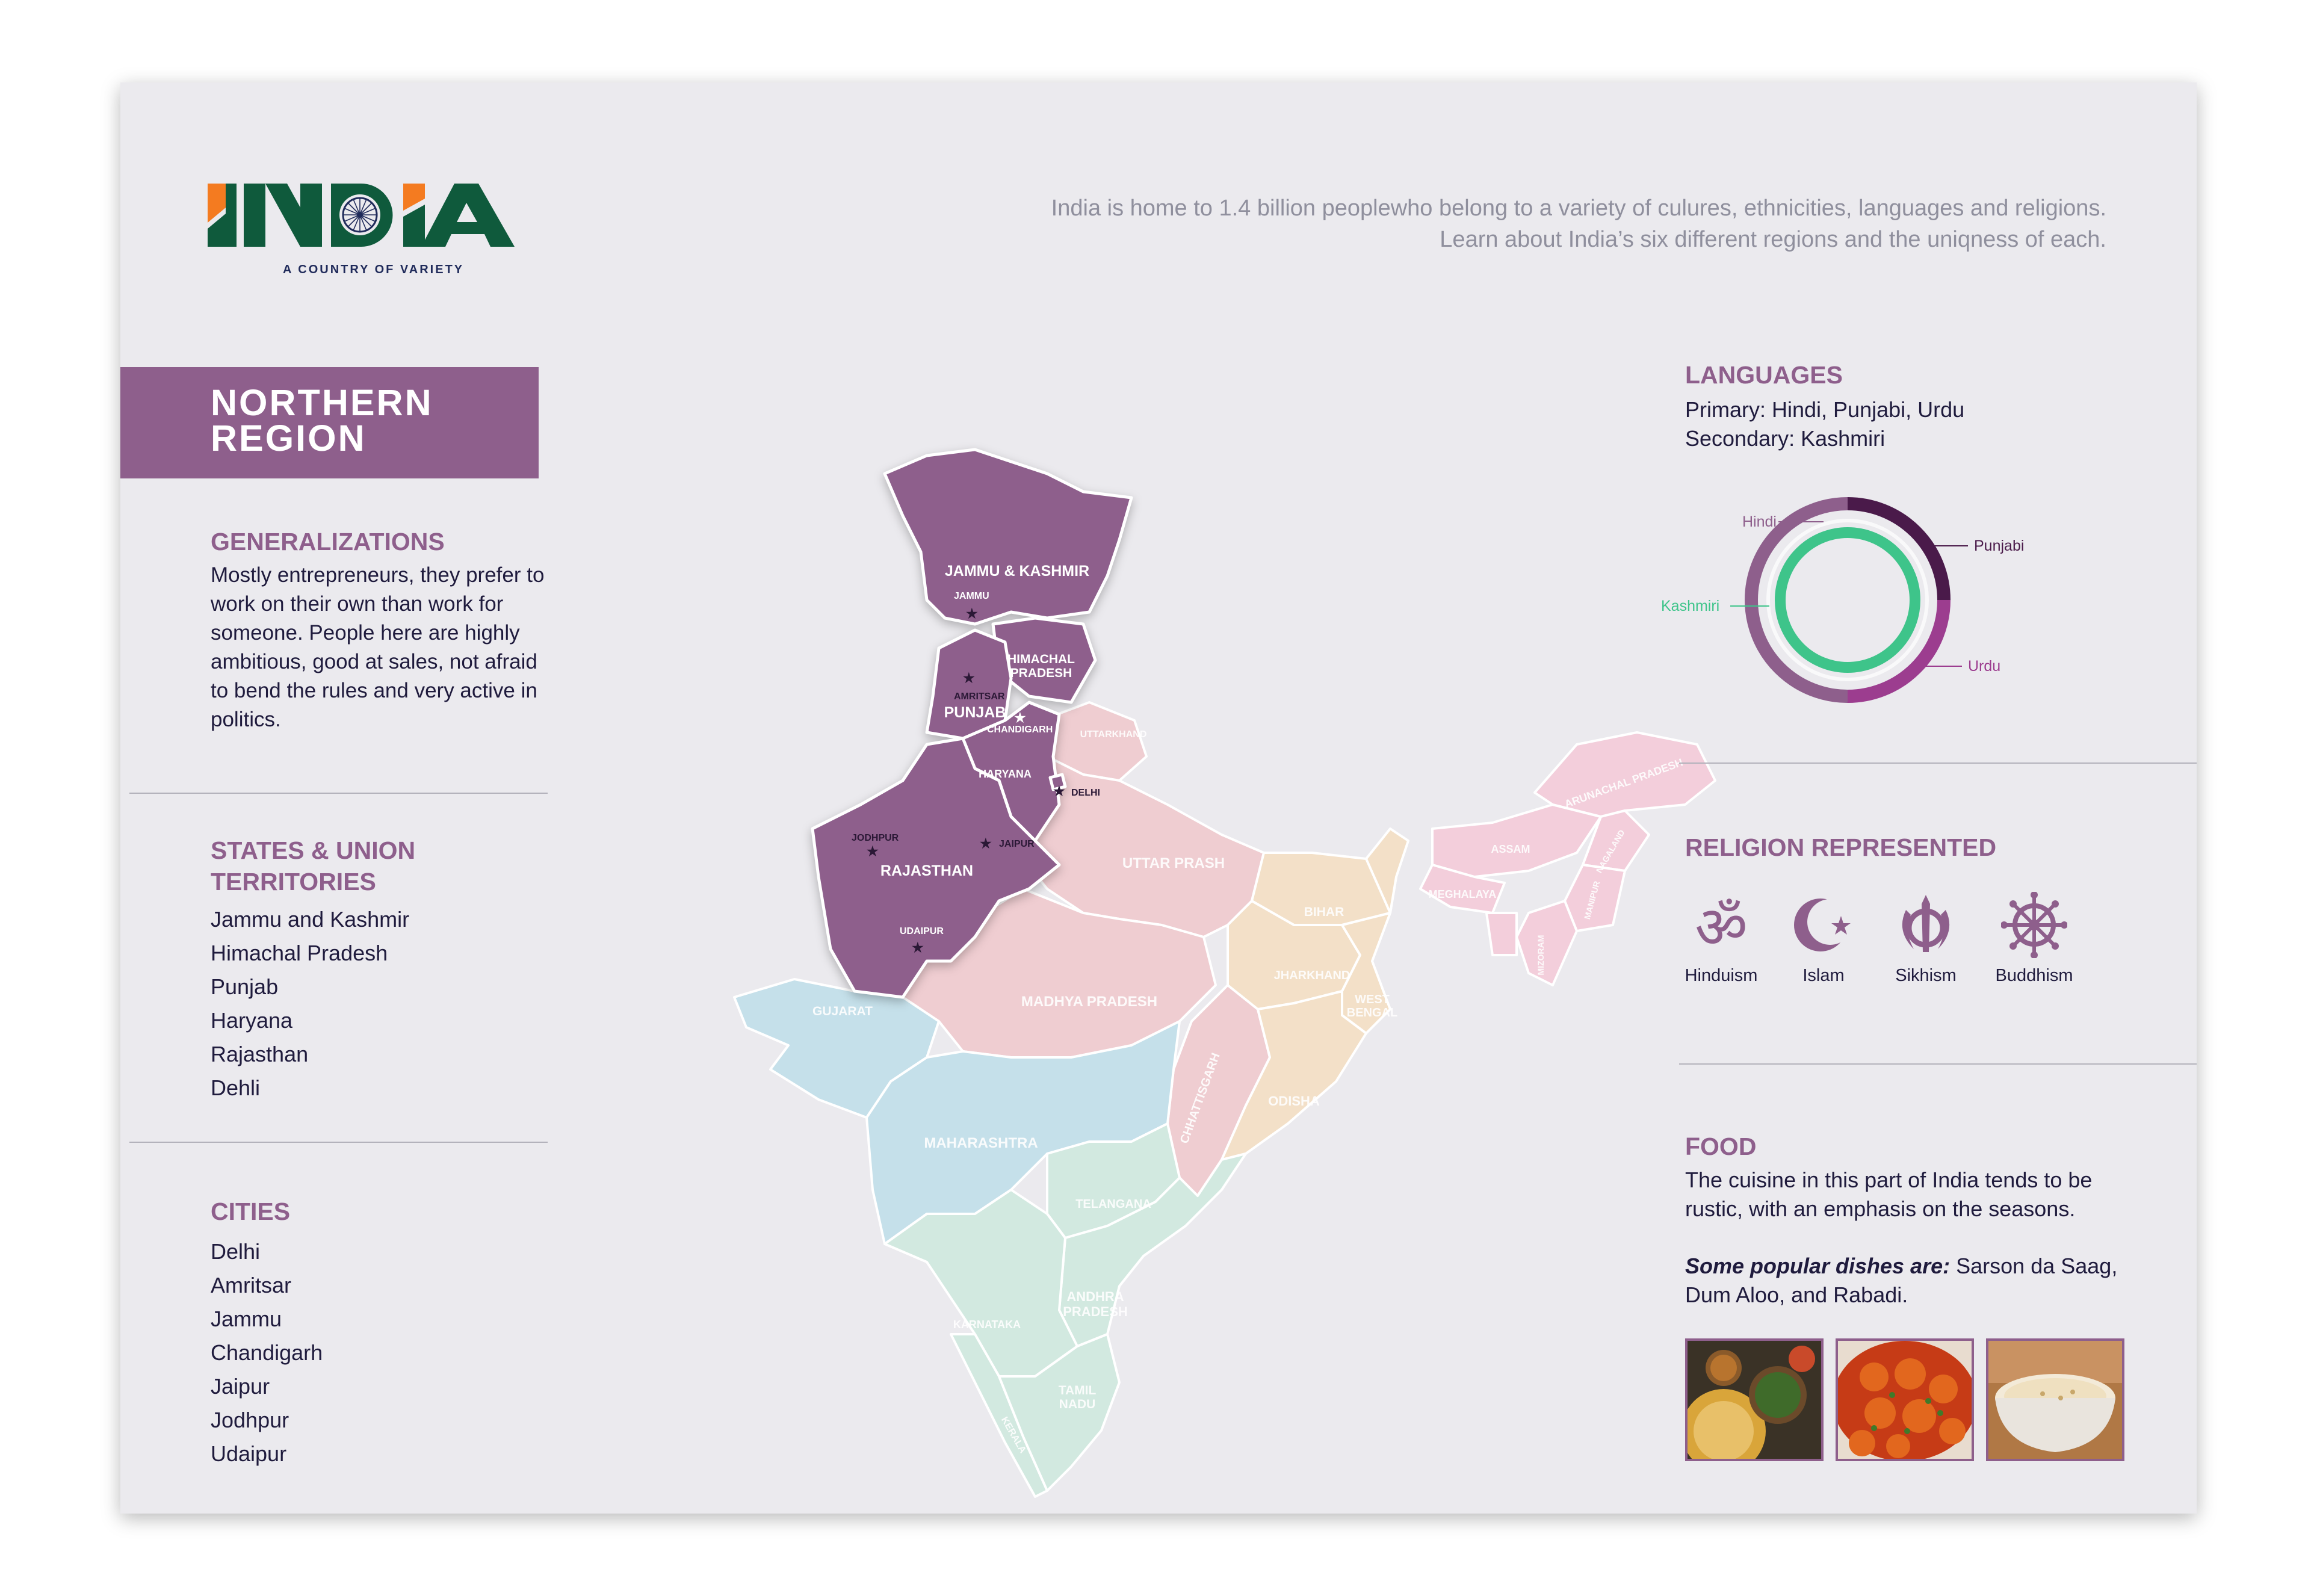 The width and height of the screenshot is (2311, 1596). What do you see at coordinates (1005, 774) in the screenshot?
I see `map-label-hr: HARYANA` at bounding box center [1005, 774].